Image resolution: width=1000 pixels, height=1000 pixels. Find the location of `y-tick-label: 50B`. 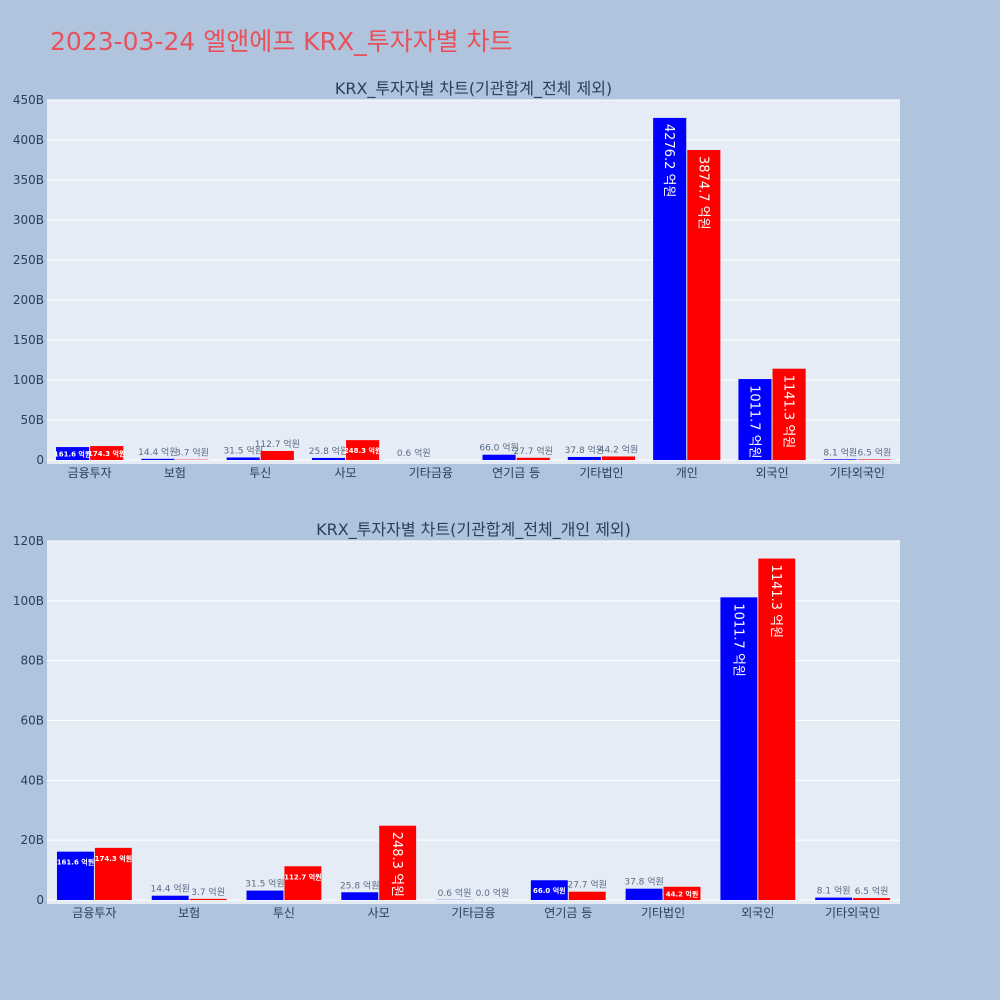

y-tick-label: 50B is located at coordinates (32, 420).